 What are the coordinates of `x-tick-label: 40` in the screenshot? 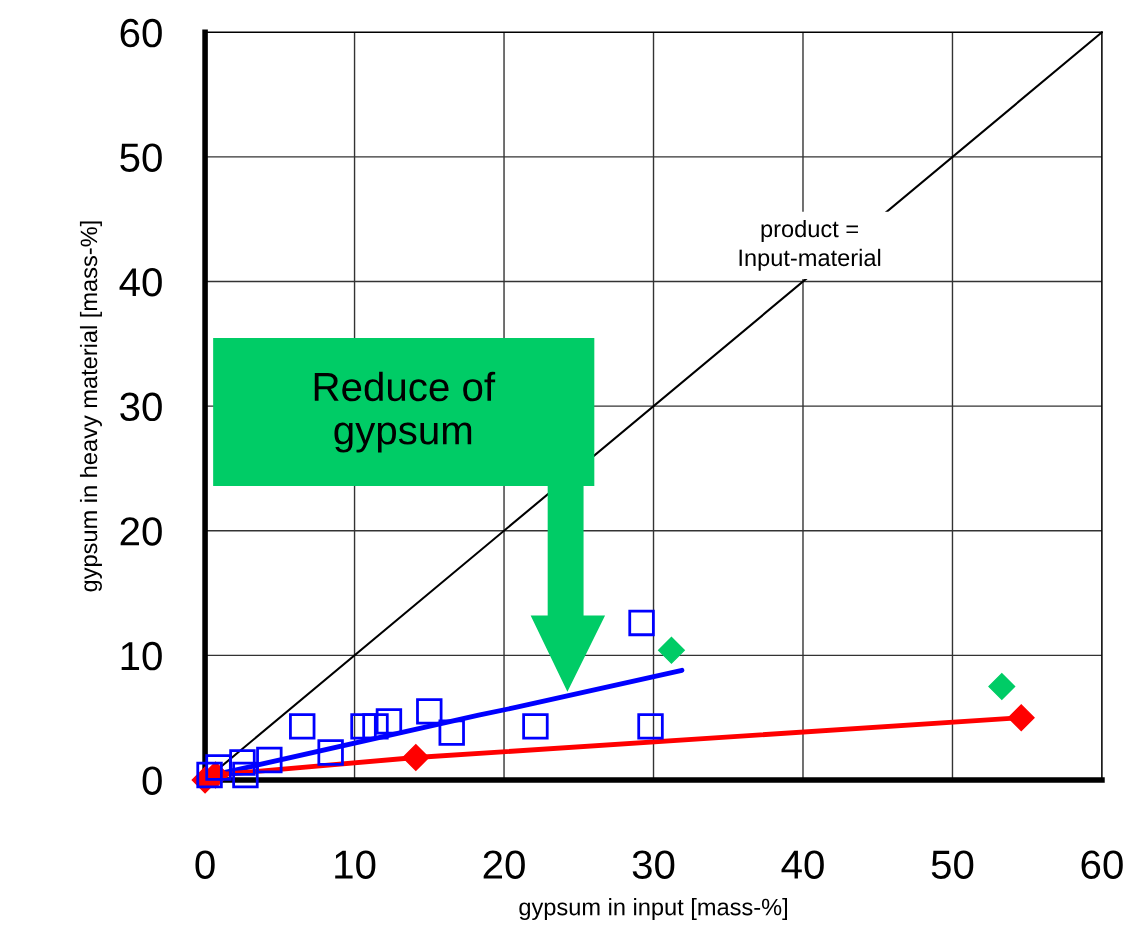 It's located at (802, 864).